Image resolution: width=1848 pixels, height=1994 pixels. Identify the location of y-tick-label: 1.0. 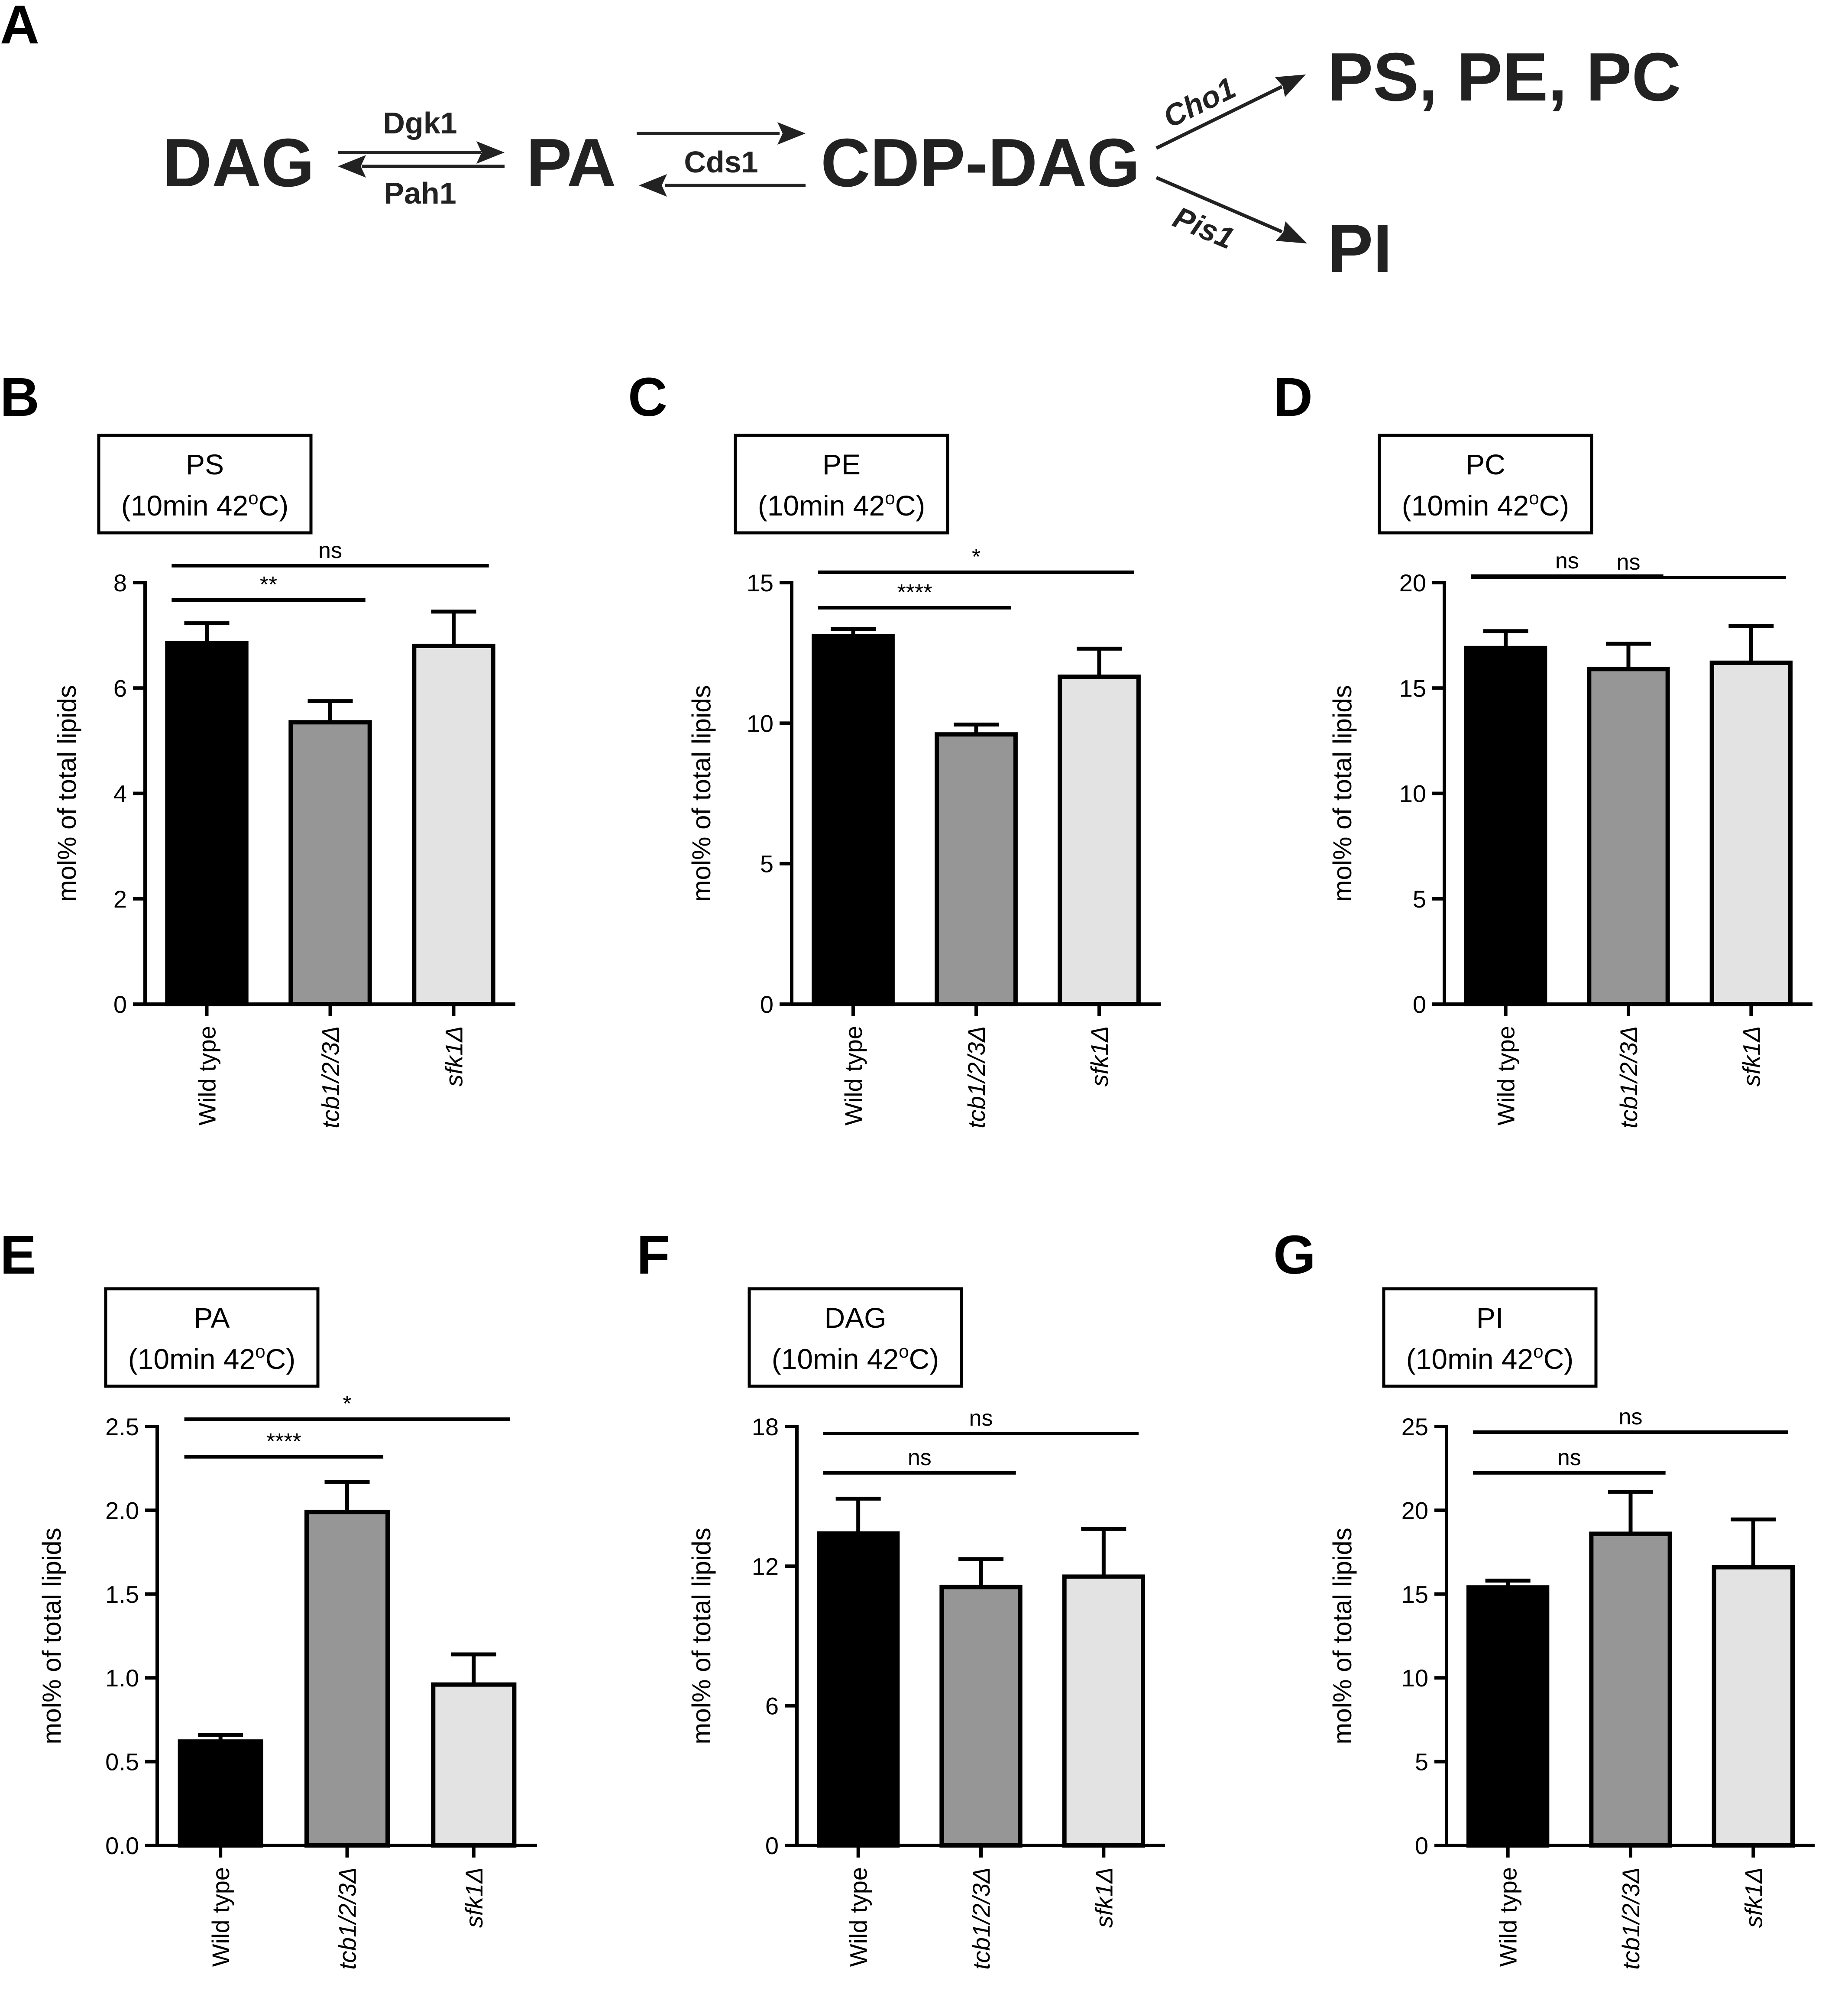
(122, 1678).